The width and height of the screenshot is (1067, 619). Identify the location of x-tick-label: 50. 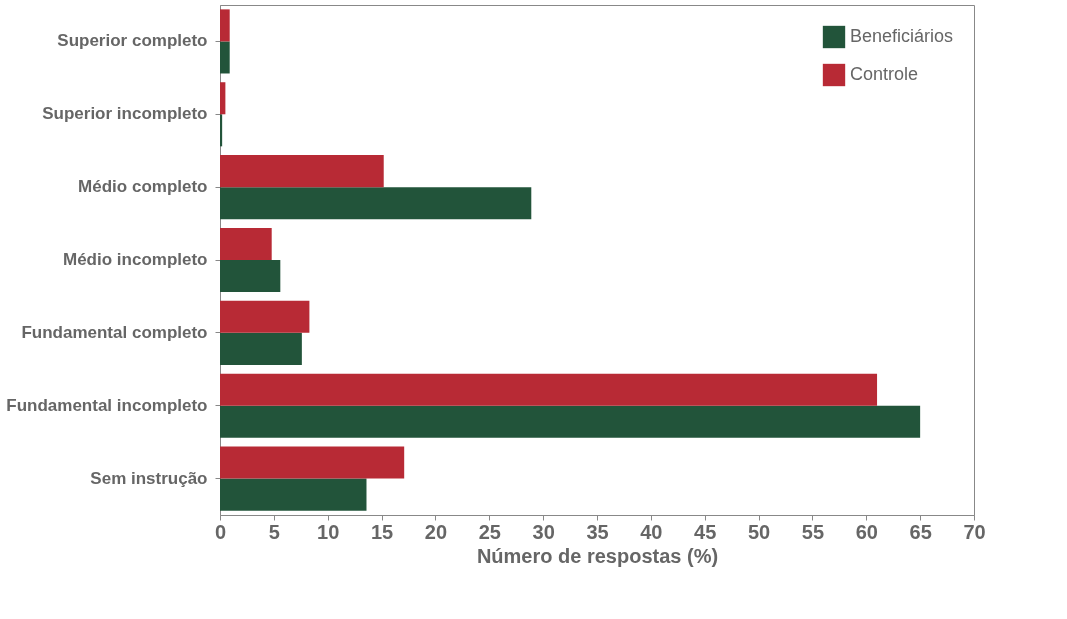
(759, 531).